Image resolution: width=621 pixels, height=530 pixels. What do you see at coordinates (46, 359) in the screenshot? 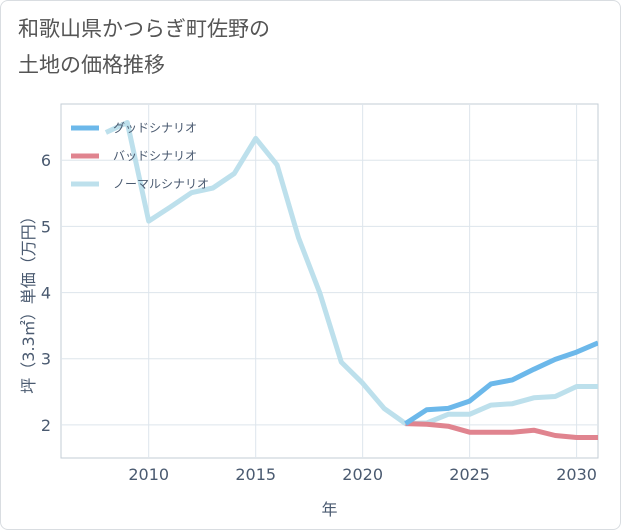
I see `y-tick-label: 3` at bounding box center [46, 359].